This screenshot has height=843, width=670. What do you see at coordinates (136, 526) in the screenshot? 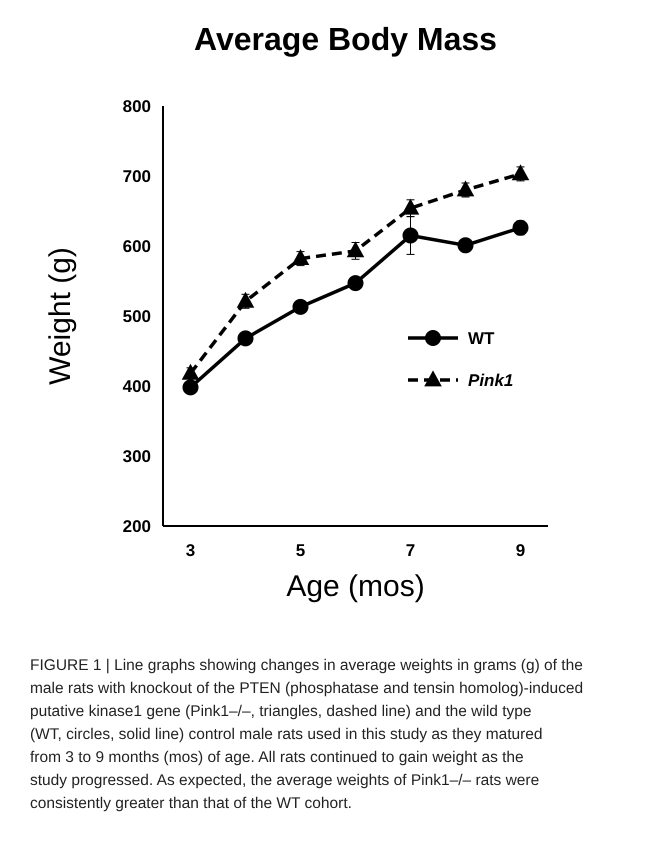
I see `y-tick-label: 200` at bounding box center [136, 526].